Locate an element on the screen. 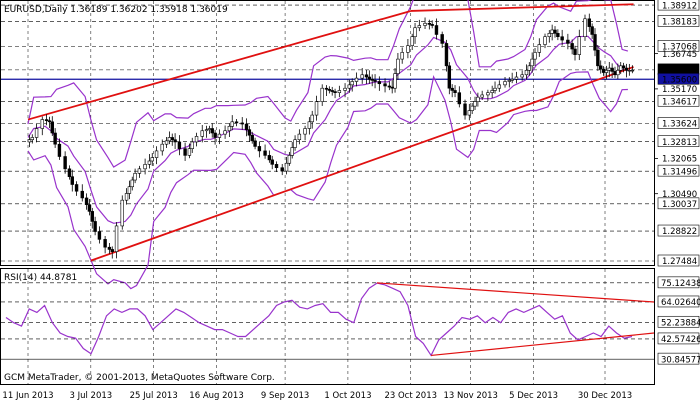 Image resolution: width=700 pixels, height=402 pixels. rsi-axis-label: 64.02640 is located at coordinates (680, 303).